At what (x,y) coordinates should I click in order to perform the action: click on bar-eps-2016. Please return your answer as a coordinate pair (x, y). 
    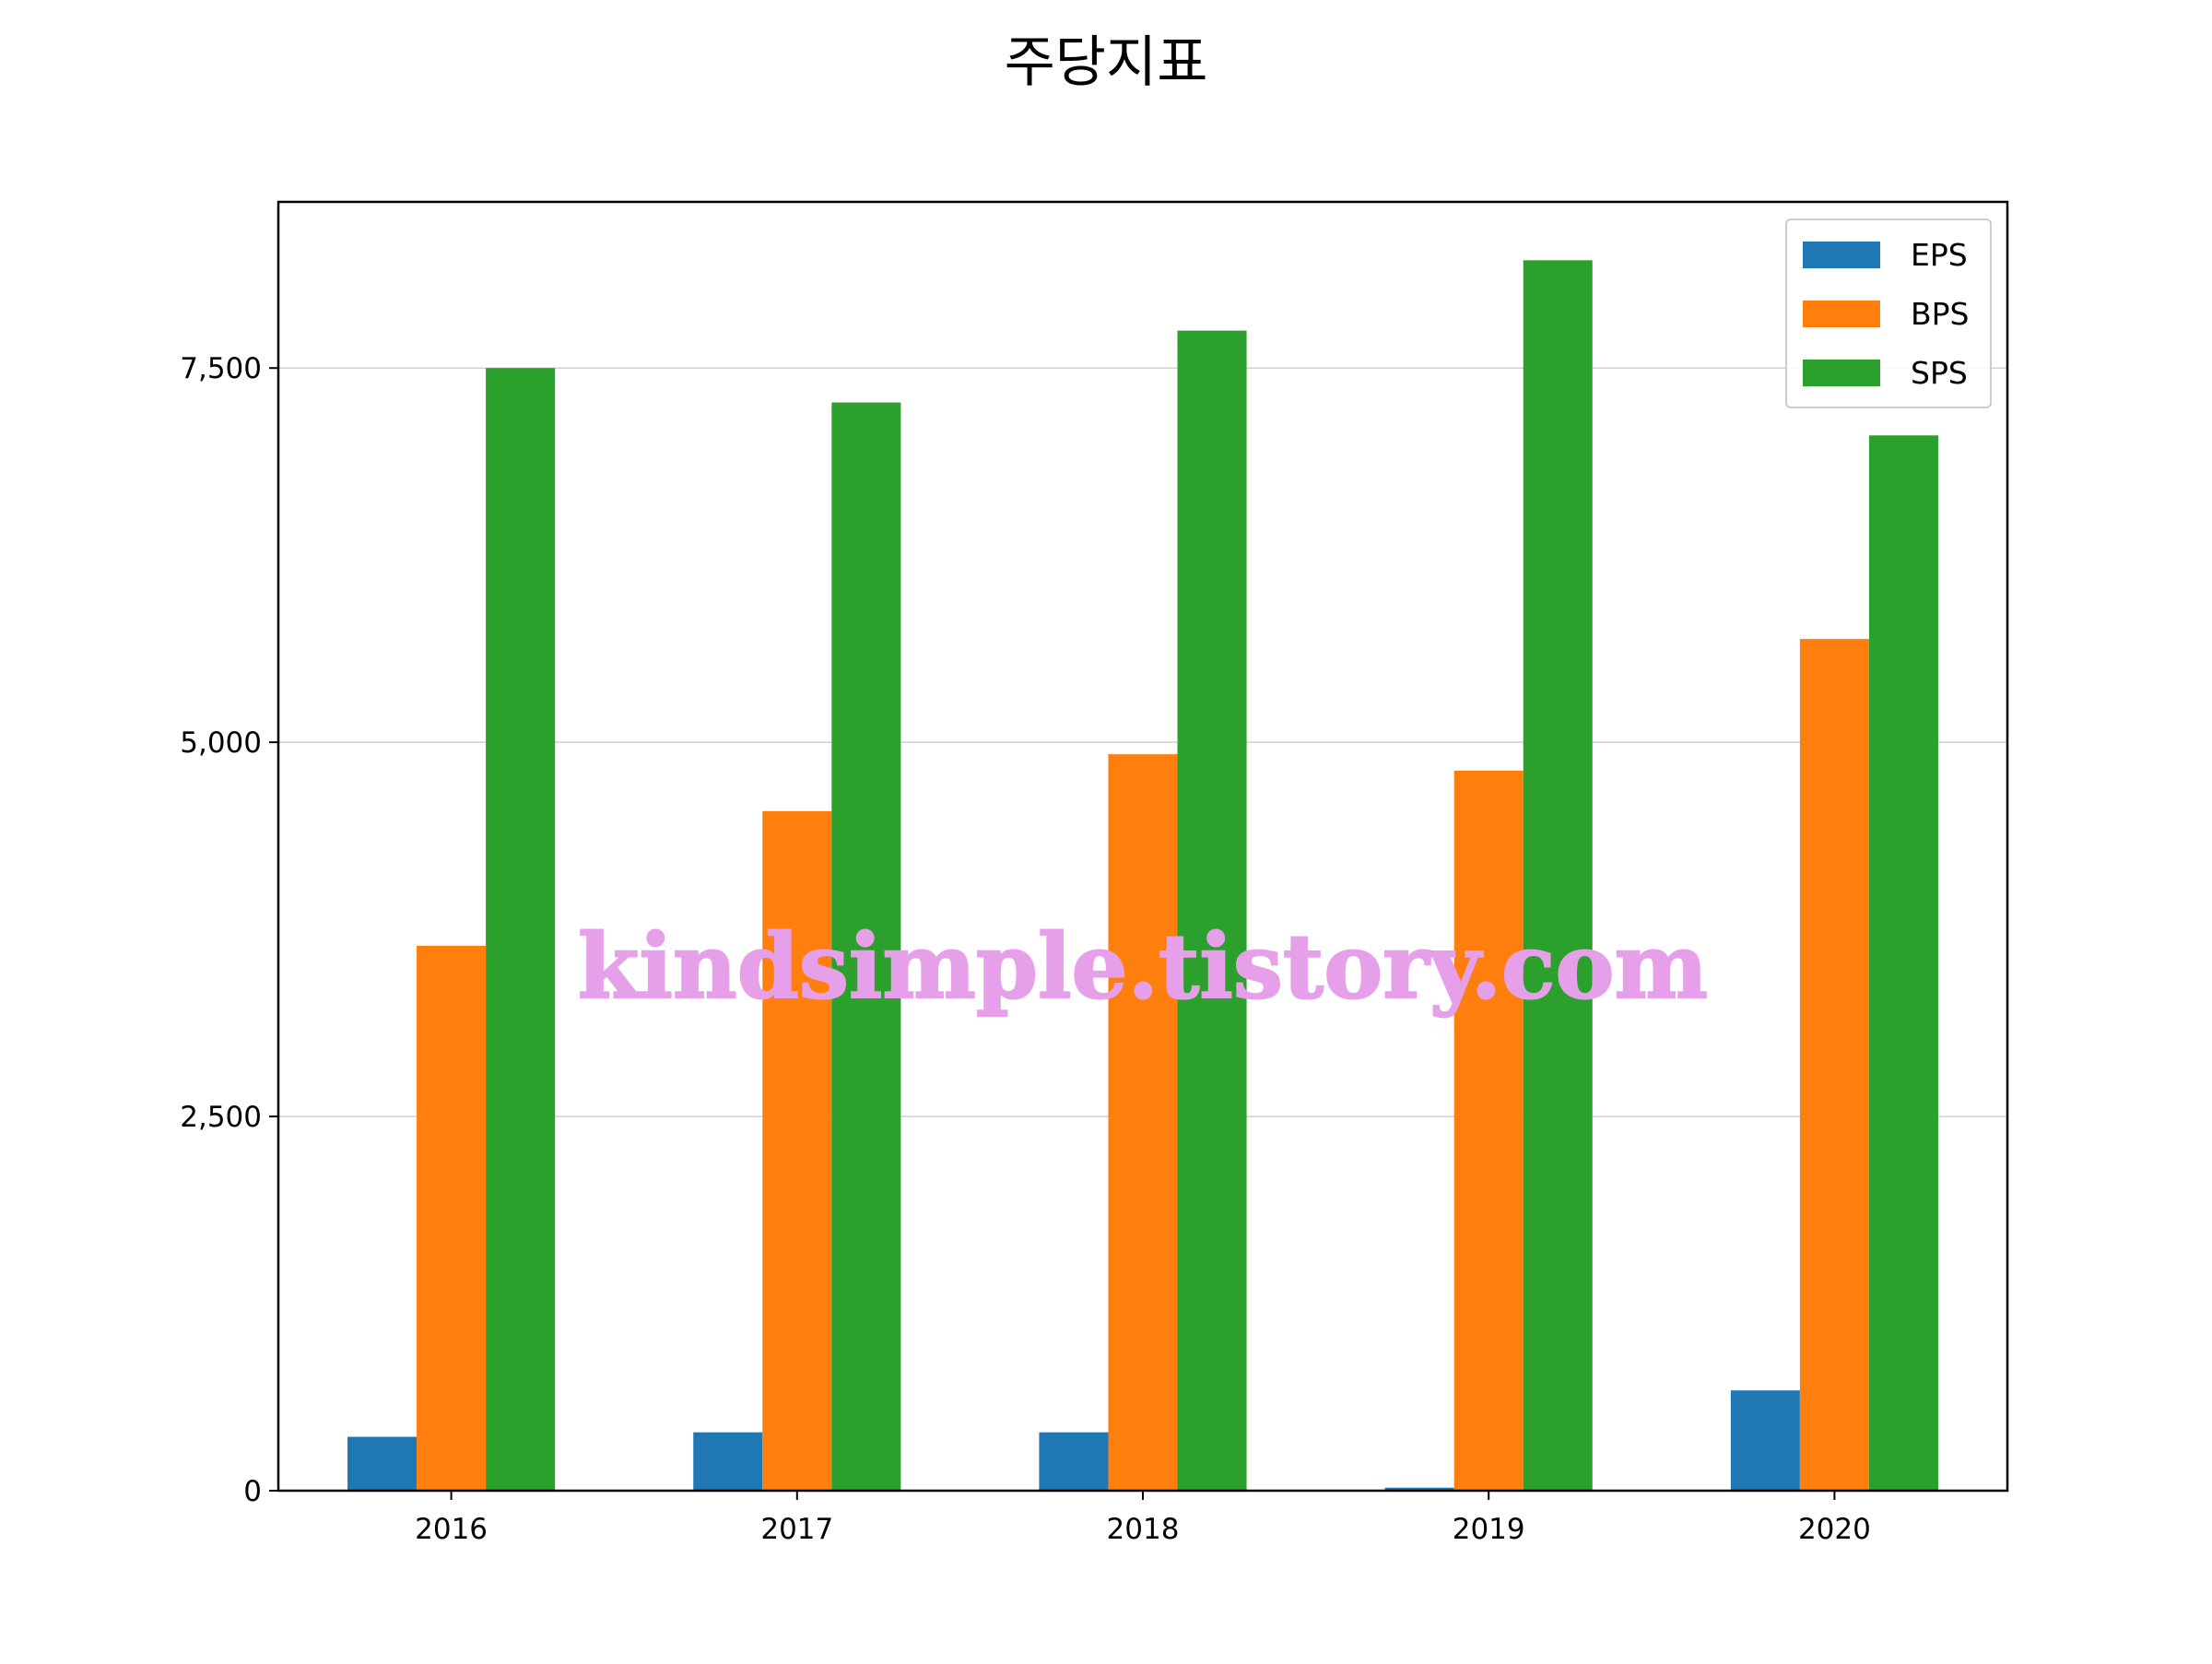
    Looking at the image, I should click on (382, 1463).